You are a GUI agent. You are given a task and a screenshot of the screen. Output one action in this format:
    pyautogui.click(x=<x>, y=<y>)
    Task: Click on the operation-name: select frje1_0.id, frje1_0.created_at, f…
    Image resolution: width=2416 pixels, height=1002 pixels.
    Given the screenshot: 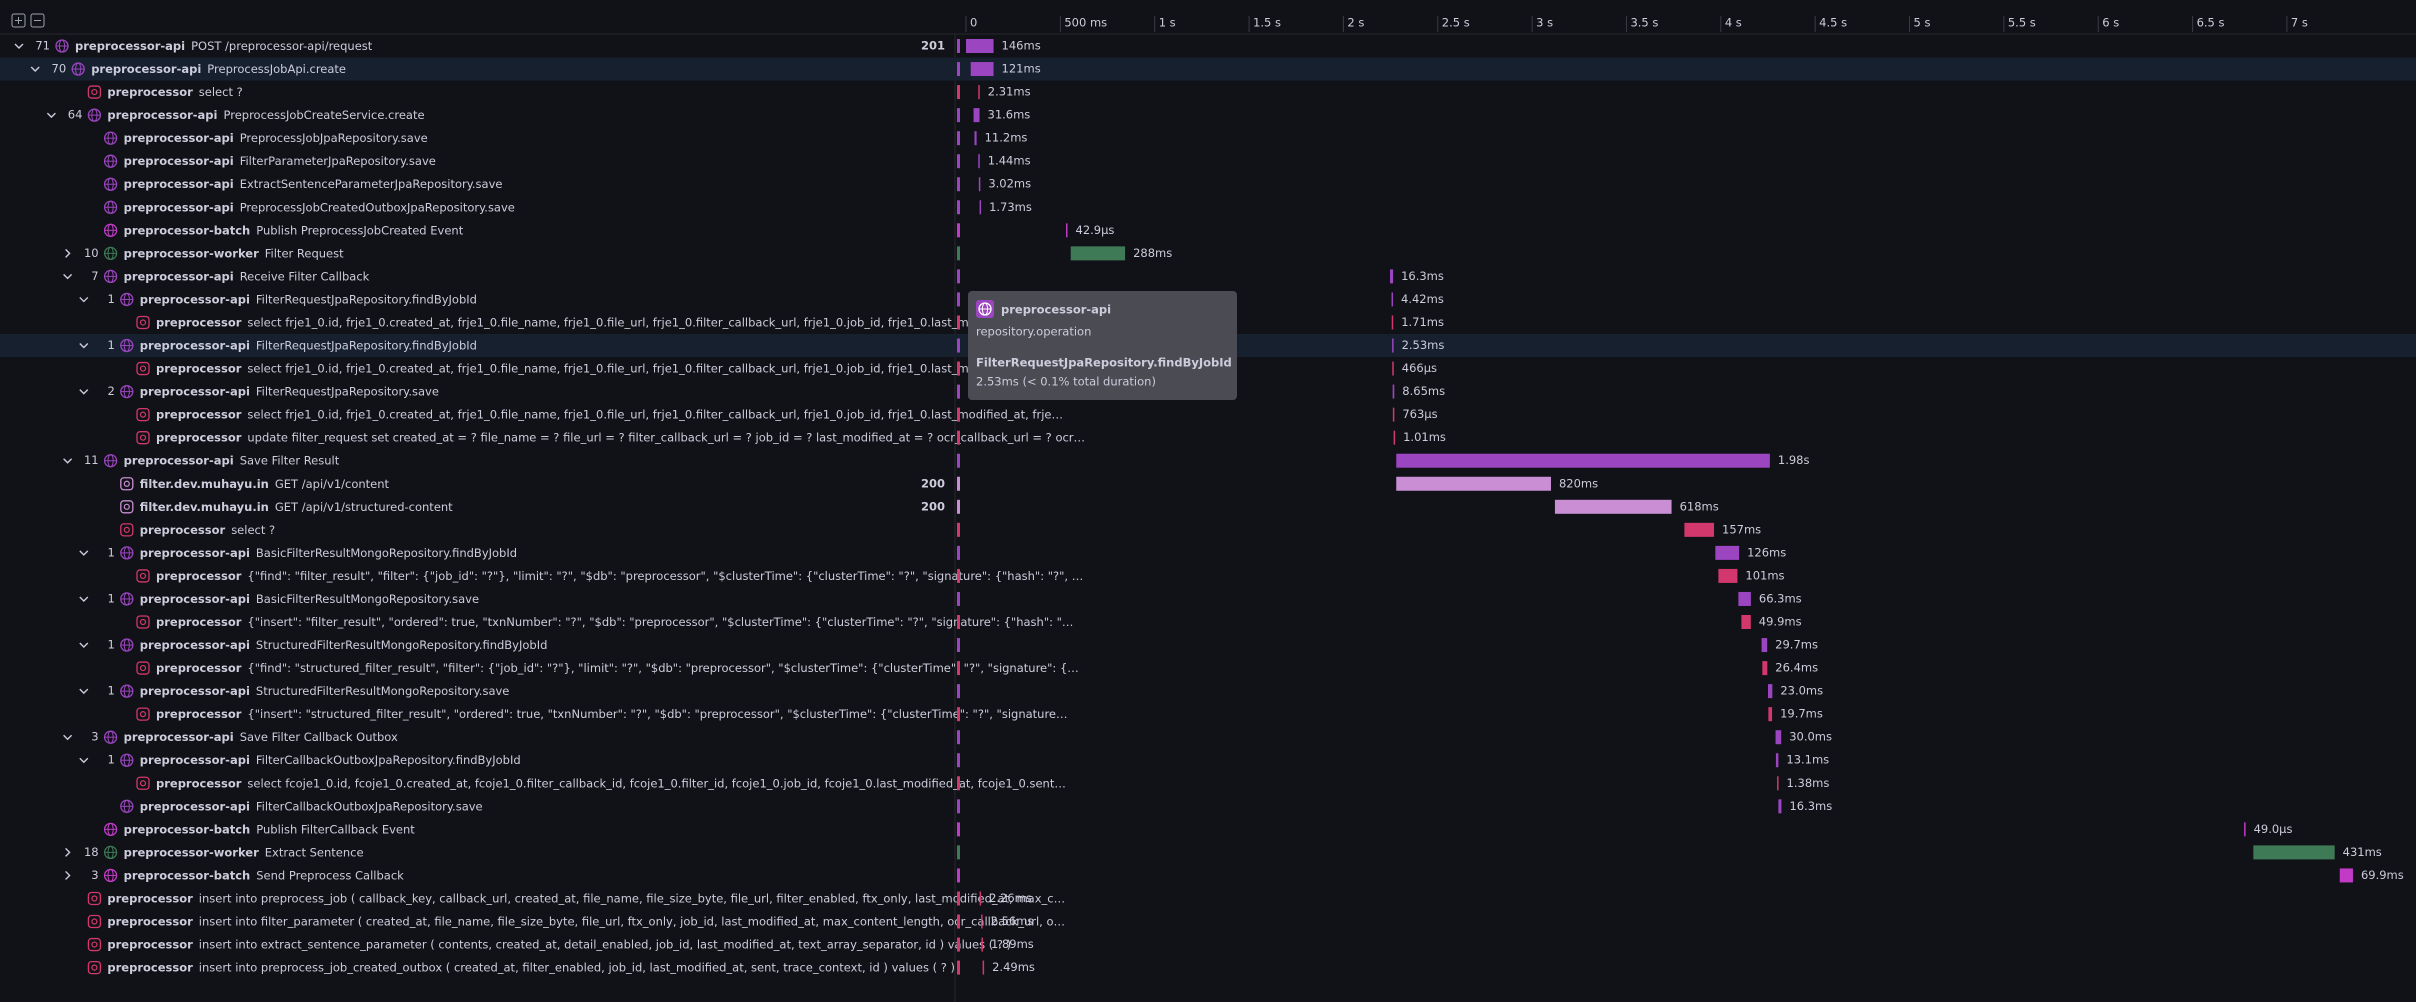 What is the action you would take?
    pyautogui.click(x=655, y=414)
    